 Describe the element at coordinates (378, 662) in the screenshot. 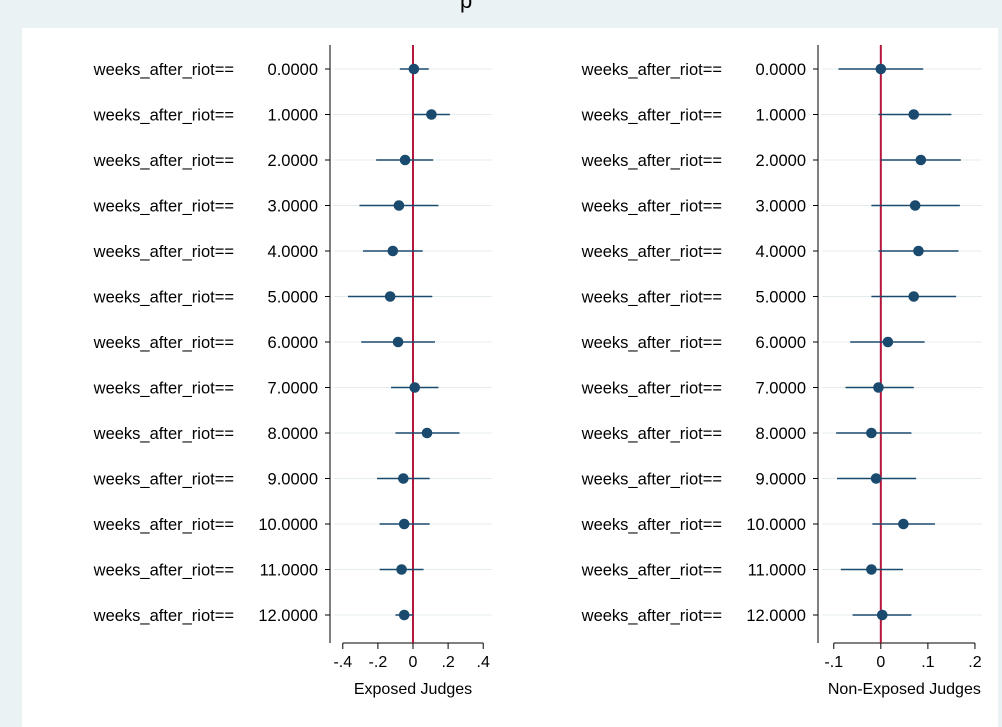

I see `x-tick-label: -.2` at that location.